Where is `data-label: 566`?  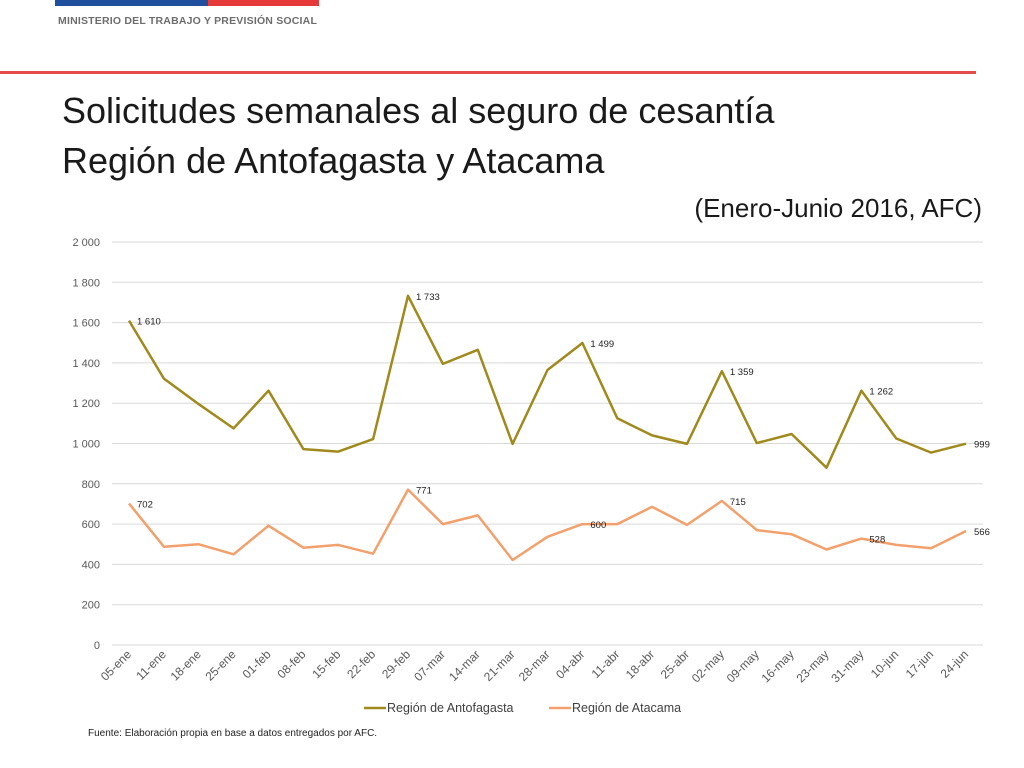 data-label: 566 is located at coordinates (982, 532).